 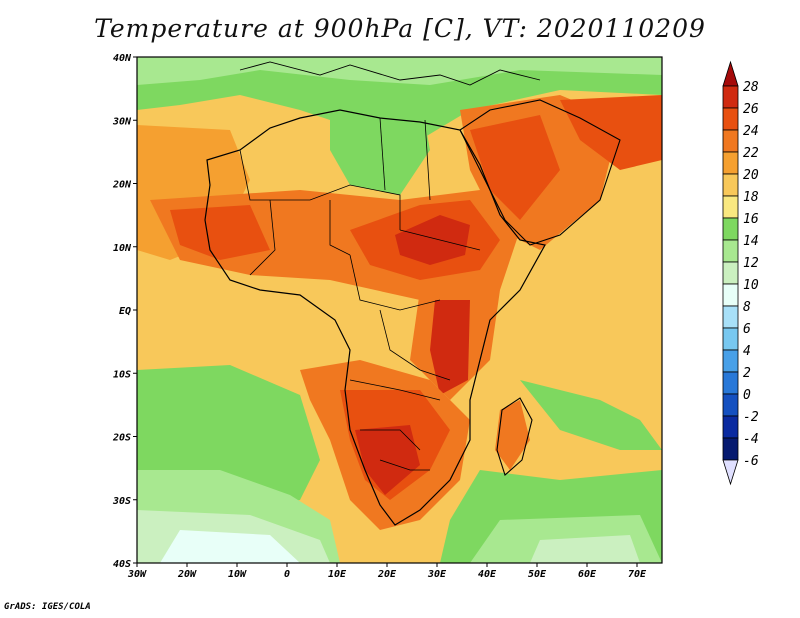 I want to click on europe-coastline, so click(x=390, y=73).